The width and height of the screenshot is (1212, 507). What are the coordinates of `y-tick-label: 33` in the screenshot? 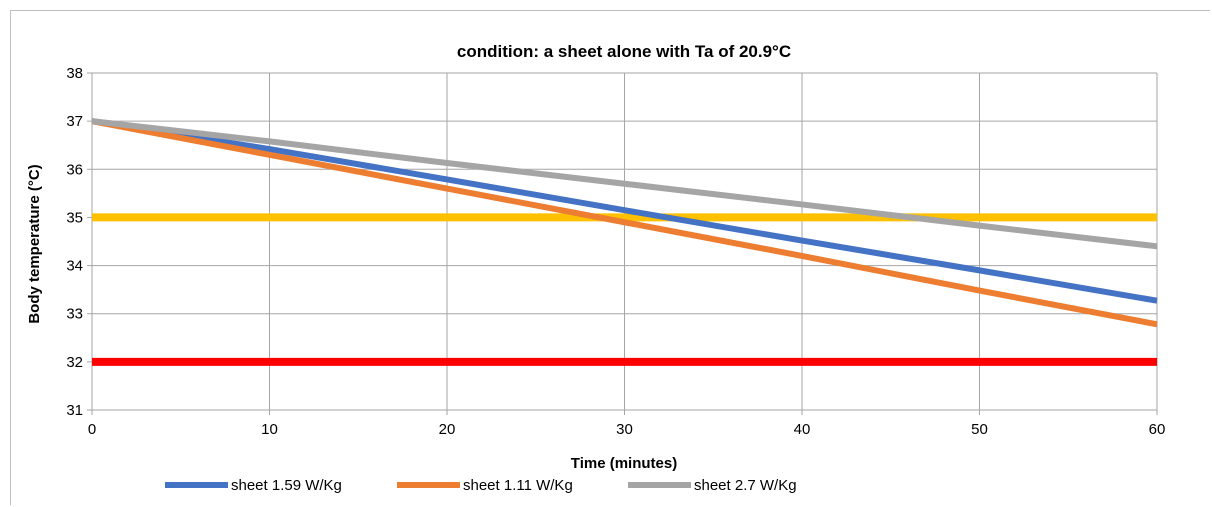 It's located at (74, 314).